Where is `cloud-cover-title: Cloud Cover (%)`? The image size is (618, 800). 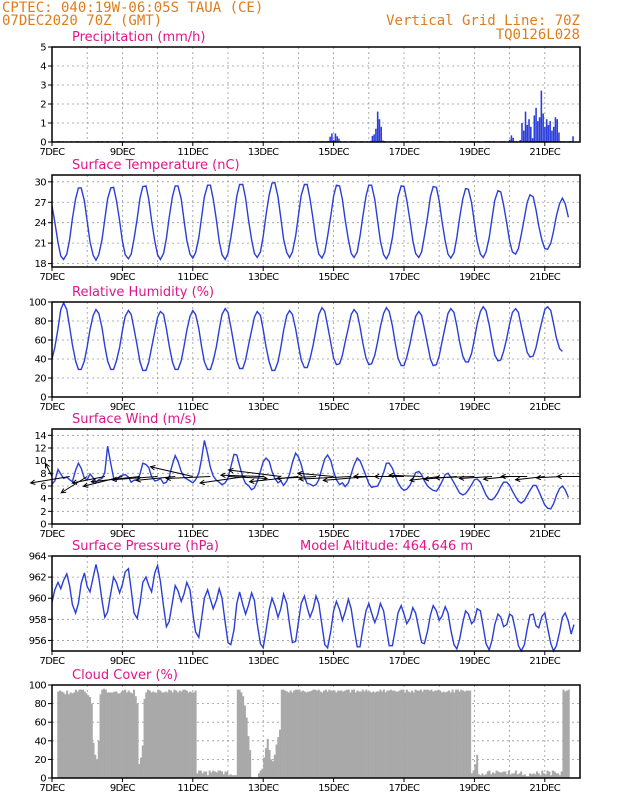
cloud-cover-title: Cloud Cover (%) is located at coordinates (125, 675).